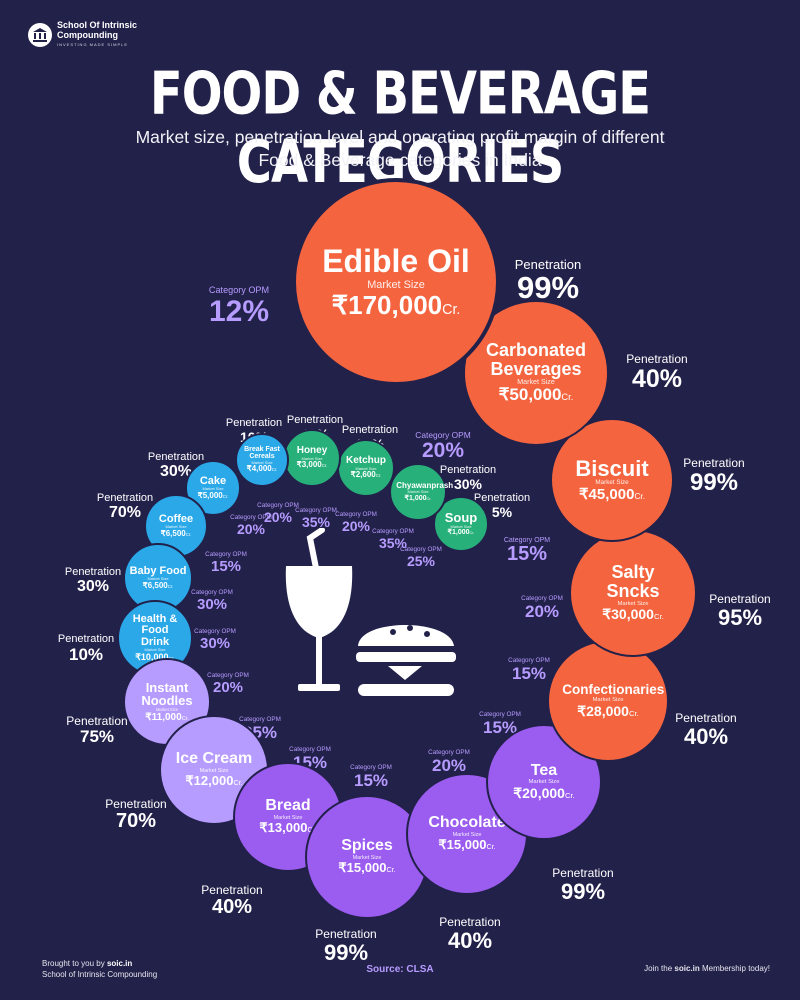  I want to click on penetration-ice-cream: Penetration 70%, so click(136, 815).